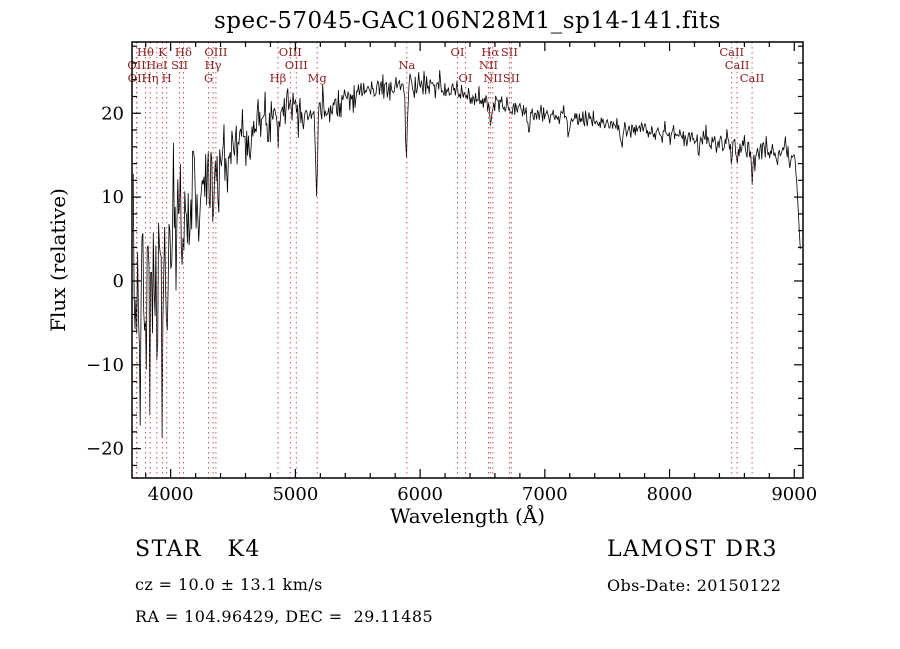  Describe the element at coordinates (162, 52) in the screenshot. I see `spectral-line-label: K` at that location.